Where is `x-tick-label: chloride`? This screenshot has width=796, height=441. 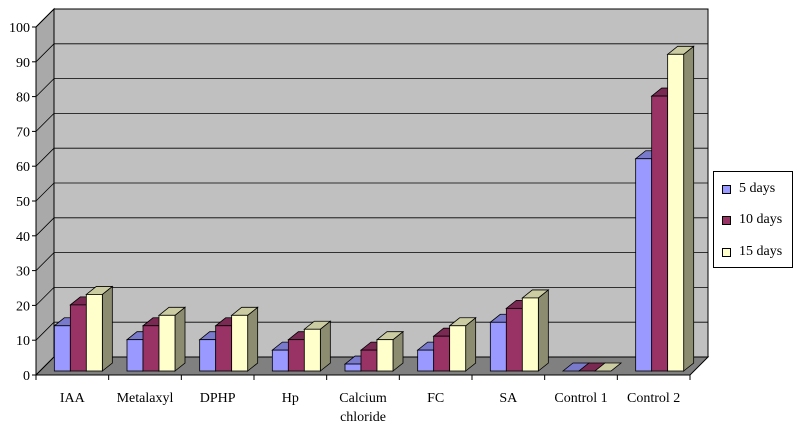 x-tick-label: chloride is located at coordinates (363, 417).